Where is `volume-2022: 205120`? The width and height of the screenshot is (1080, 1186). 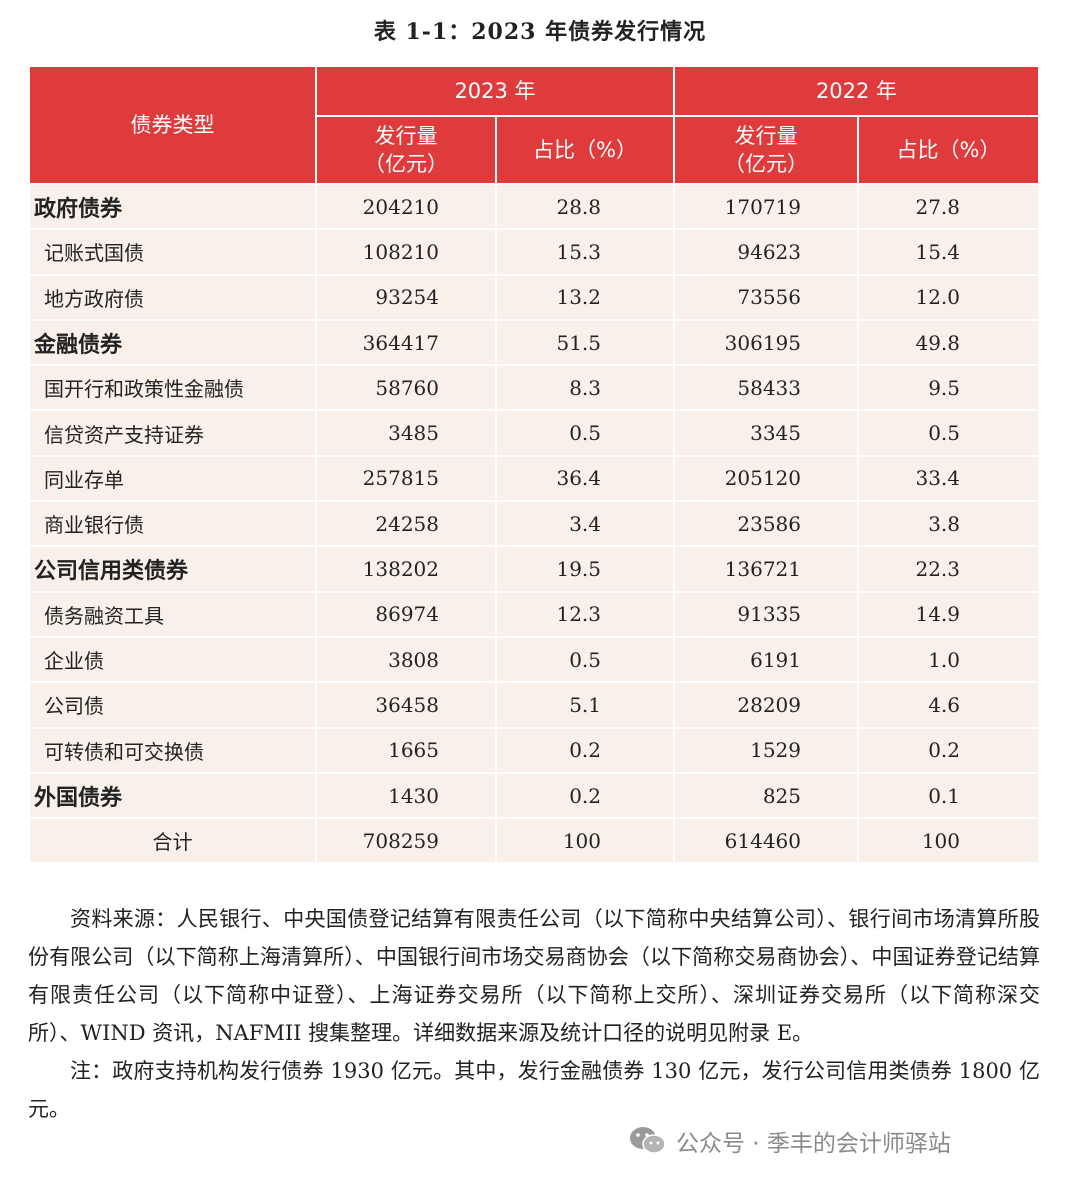
volume-2022: 205120 is located at coordinates (766, 478).